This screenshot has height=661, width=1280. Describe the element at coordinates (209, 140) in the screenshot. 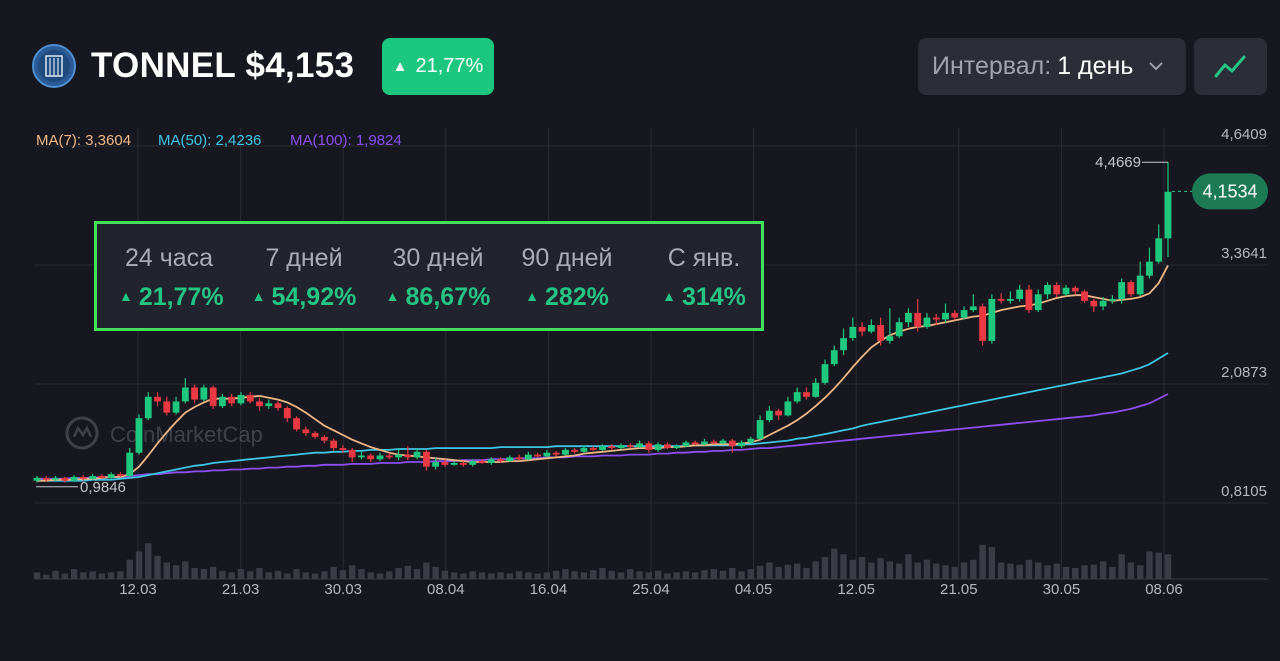

I see `ma-legend-item: MA(50): 2,4236` at that location.